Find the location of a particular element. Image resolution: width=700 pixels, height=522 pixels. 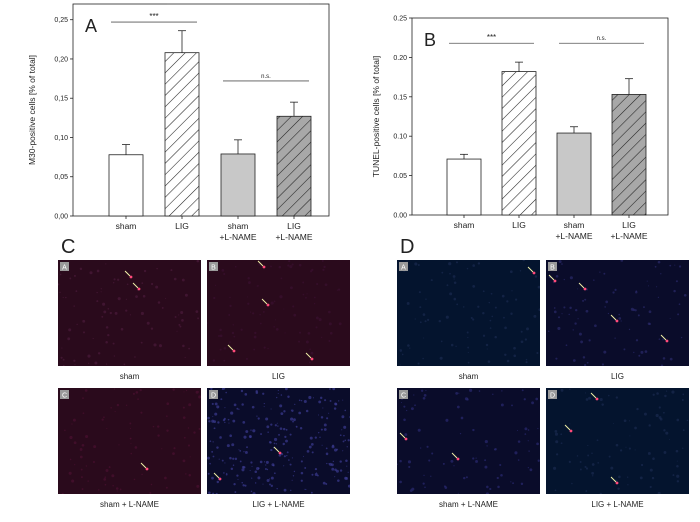

micrograph-c-a: A is located at coordinates (129, 313).